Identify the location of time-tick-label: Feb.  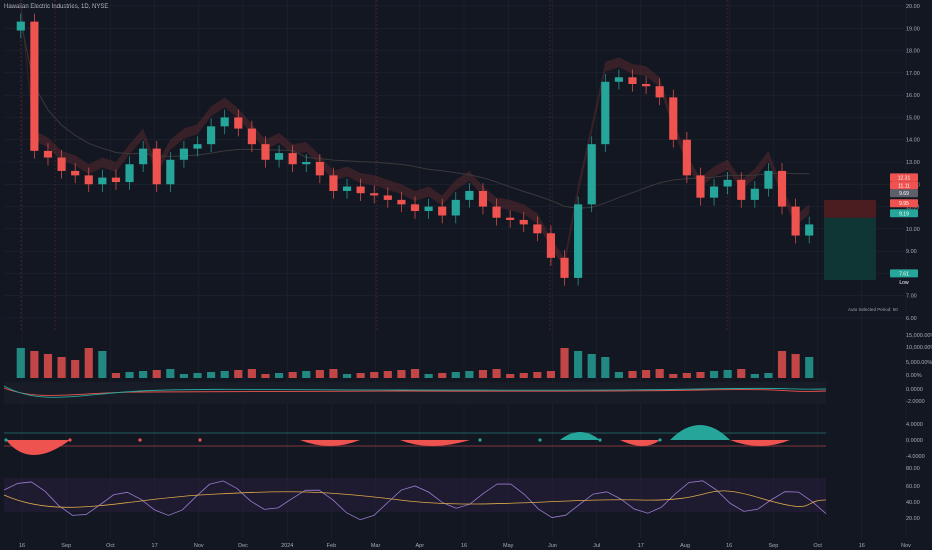
(331, 546).